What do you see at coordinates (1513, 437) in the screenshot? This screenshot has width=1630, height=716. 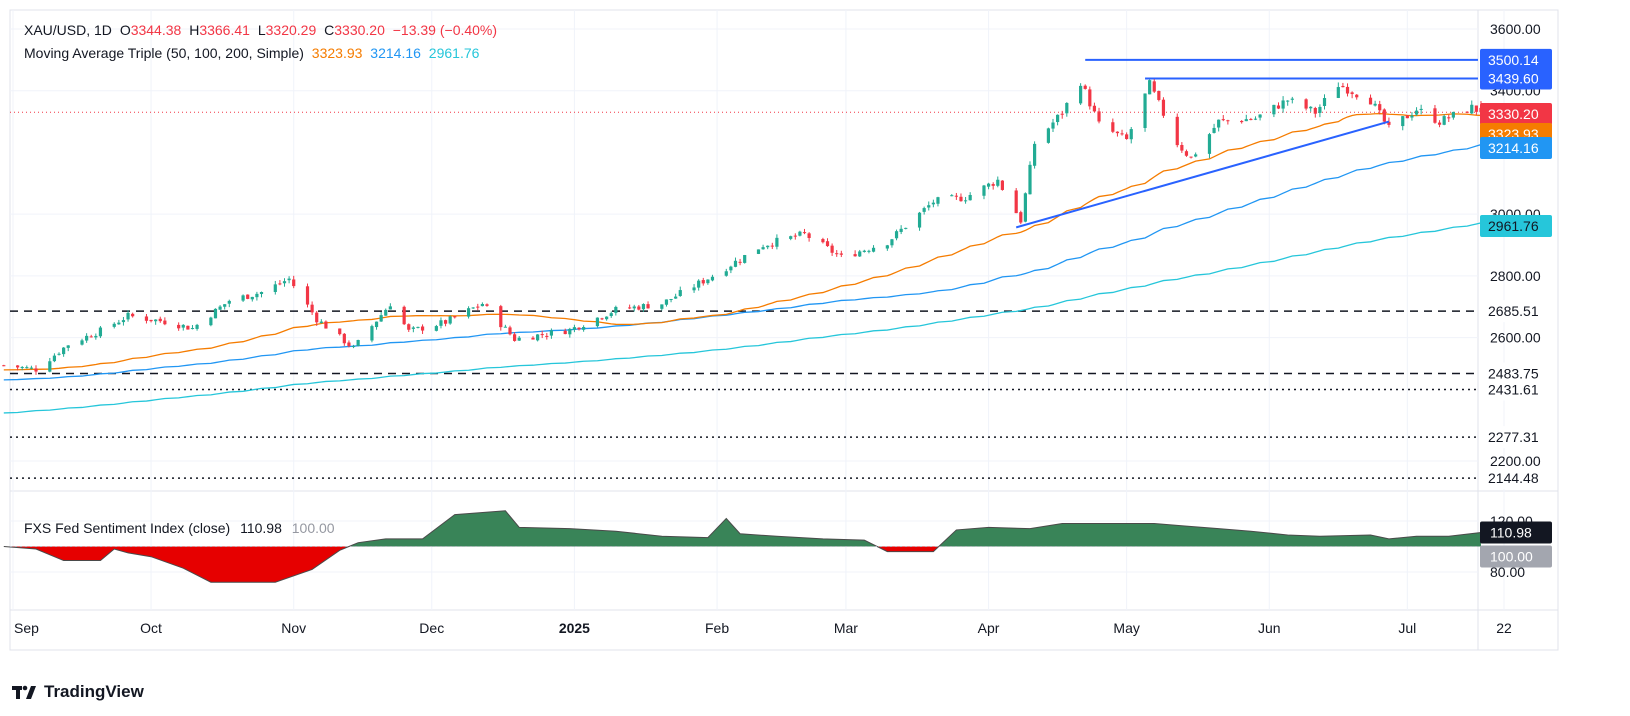 I see `price-badge-label: 2277.31` at bounding box center [1513, 437].